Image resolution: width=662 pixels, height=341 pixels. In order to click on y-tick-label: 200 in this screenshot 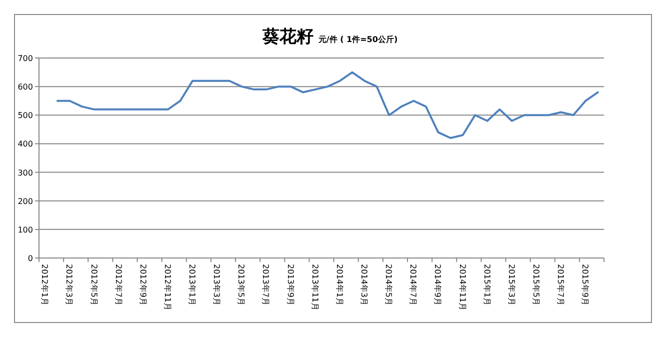, I will do `click(25, 201)`.